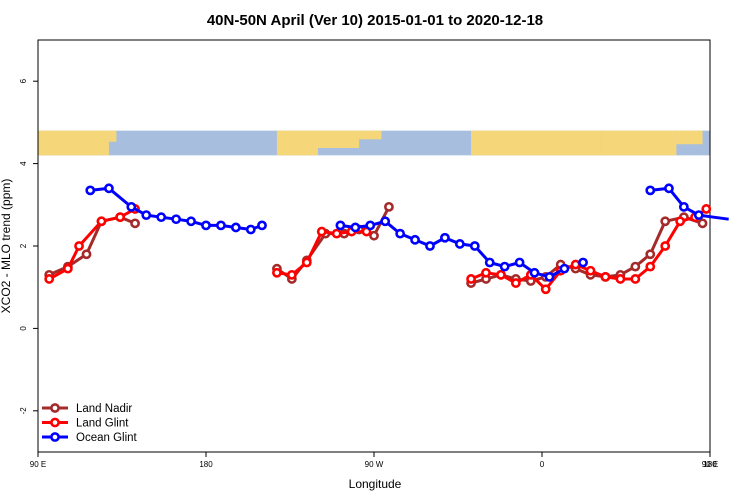  I want to click on x-axis-label: Longitude, so click(375, 484).